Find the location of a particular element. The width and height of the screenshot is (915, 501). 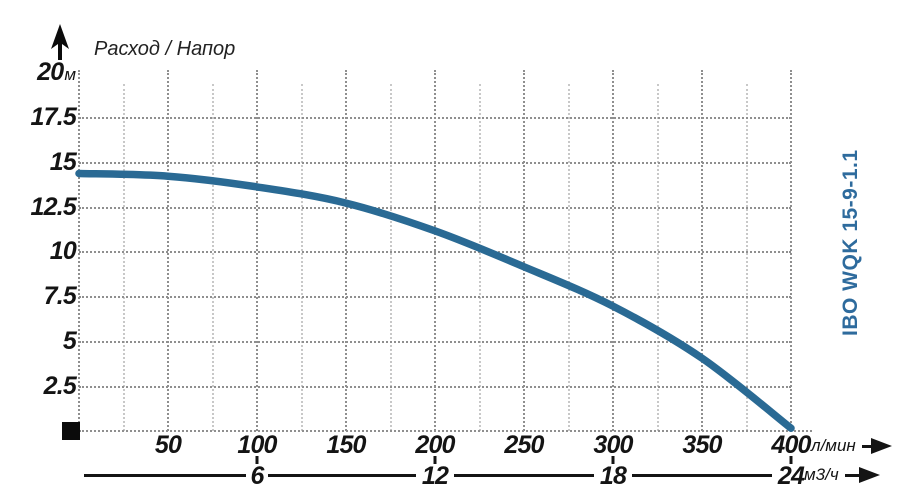

y-axis-up-arrow-icon is located at coordinates (60, 42).